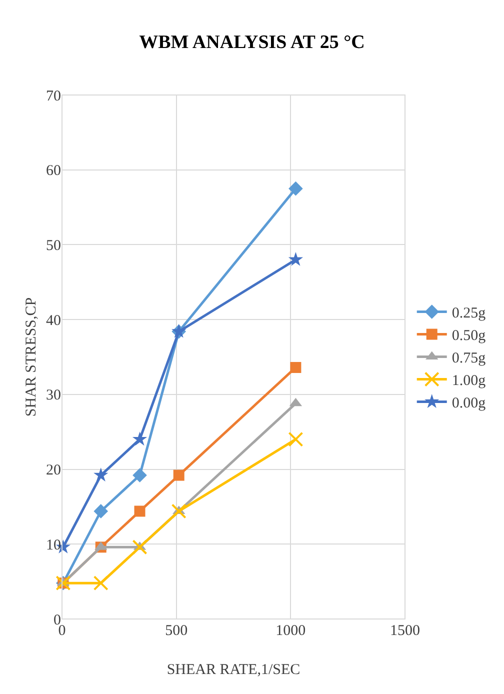 Image resolution: width=504 pixels, height=694 pixels. I want to click on y-tick-label: 60, so click(53, 171).